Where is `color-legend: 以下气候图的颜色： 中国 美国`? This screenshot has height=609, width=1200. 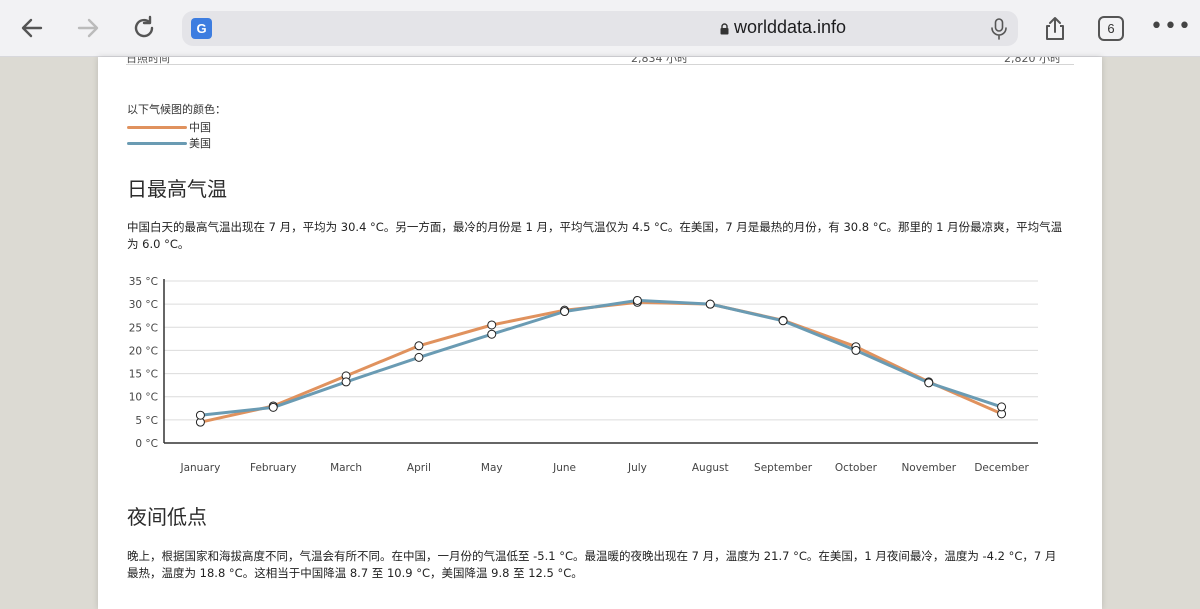
color-legend: 以下气候图的颜色： 中国 美国 is located at coordinates (176, 126).